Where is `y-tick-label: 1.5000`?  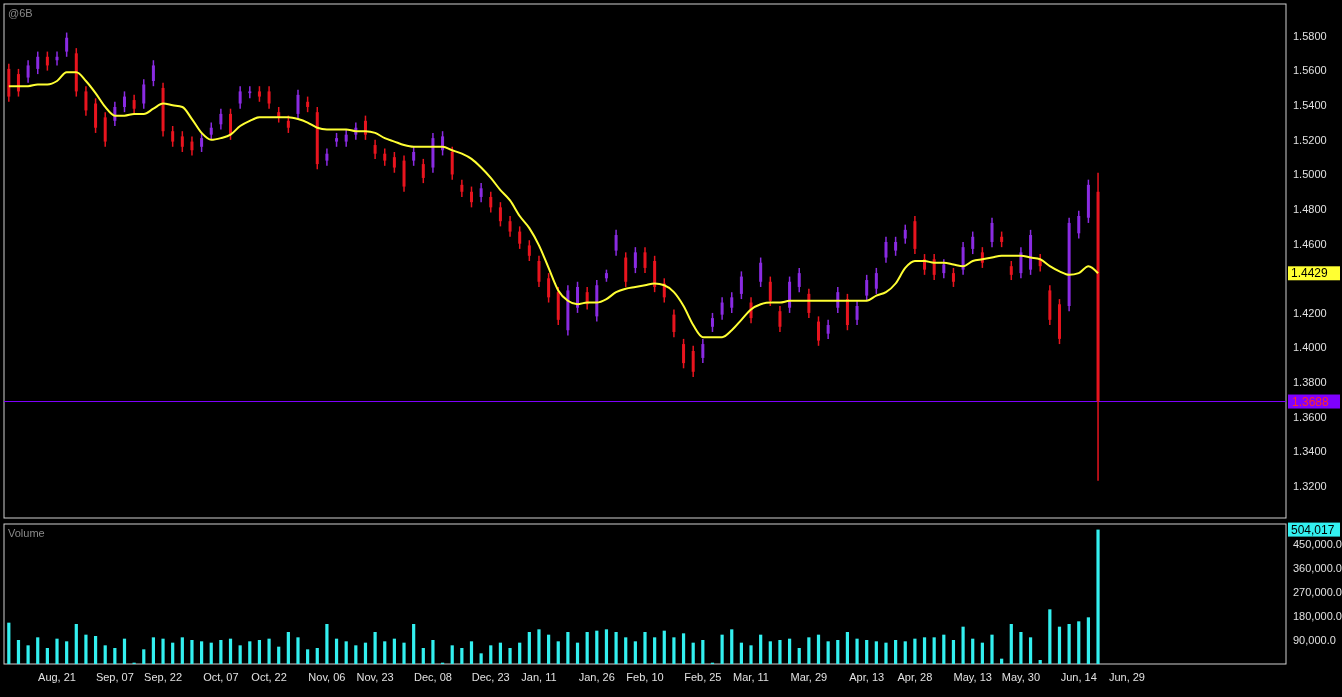 y-tick-label: 1.5000 is located at coordinates (1310, 174).